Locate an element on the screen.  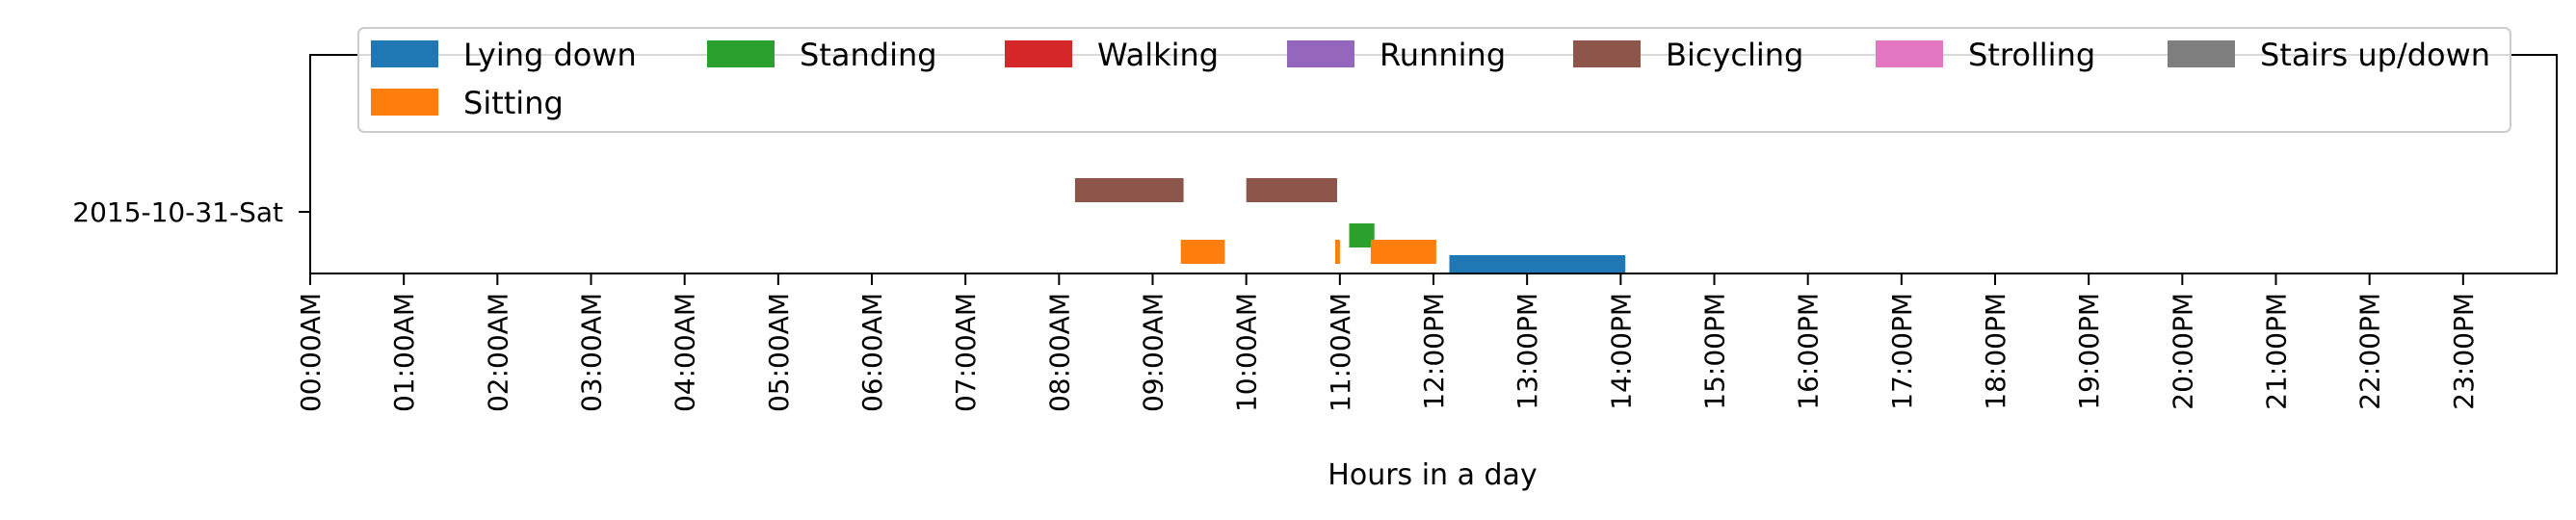
x-tick-label: 23:00PM is located at coordinates (2464, 351).